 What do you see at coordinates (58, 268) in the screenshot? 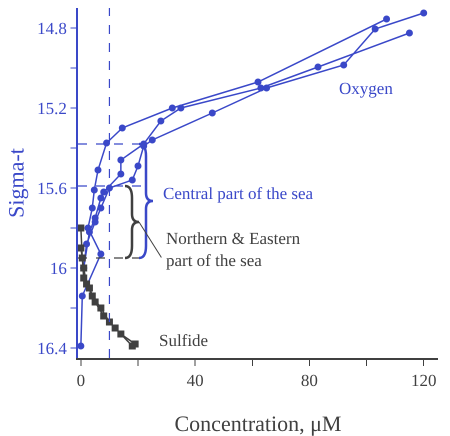
I see `y-tick-label: 16` at bounding box center [58, 268].